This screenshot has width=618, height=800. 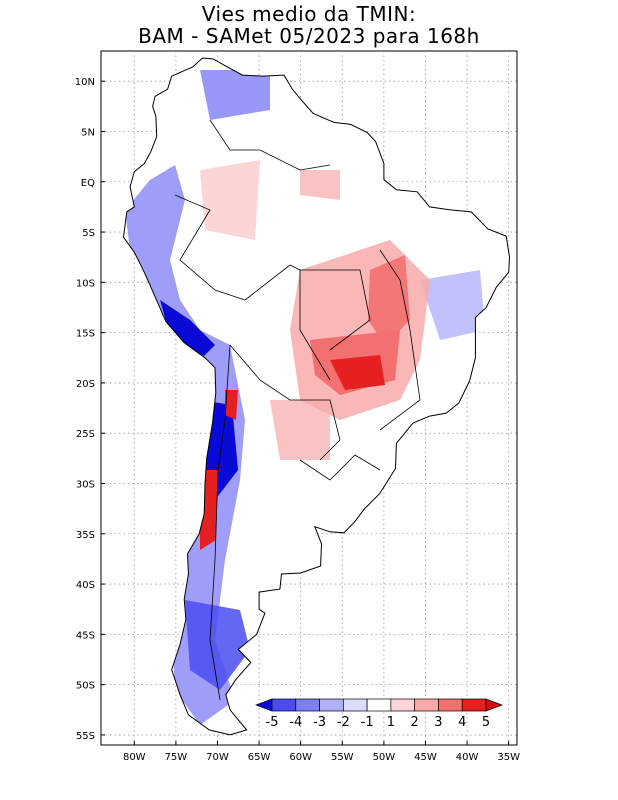 What do you see at coordinates (309, 14) in the screenshot?
I see `map-title-line1: Vies medio da TMIN:` at bounding box center [309, 14].